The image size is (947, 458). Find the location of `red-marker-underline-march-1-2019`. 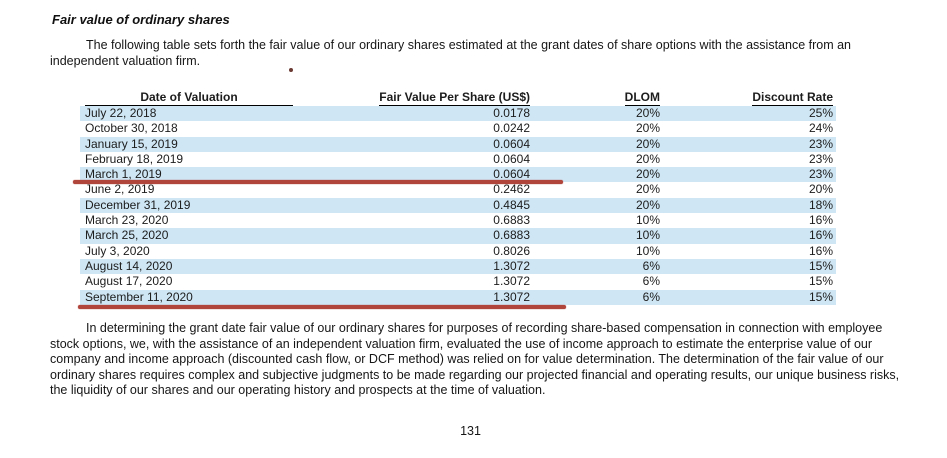

red-marker-underline-march-1-2019 is located at coordinates (318, 182).